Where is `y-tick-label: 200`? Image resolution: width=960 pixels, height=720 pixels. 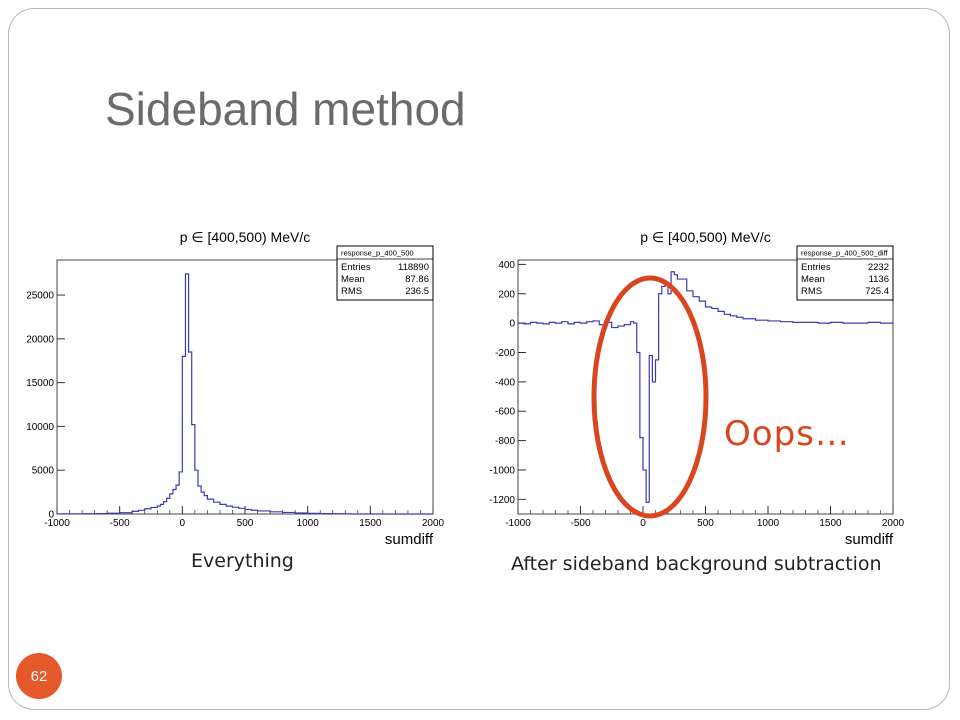 y-tick-label: 200 is located at coordinates (506, 294).